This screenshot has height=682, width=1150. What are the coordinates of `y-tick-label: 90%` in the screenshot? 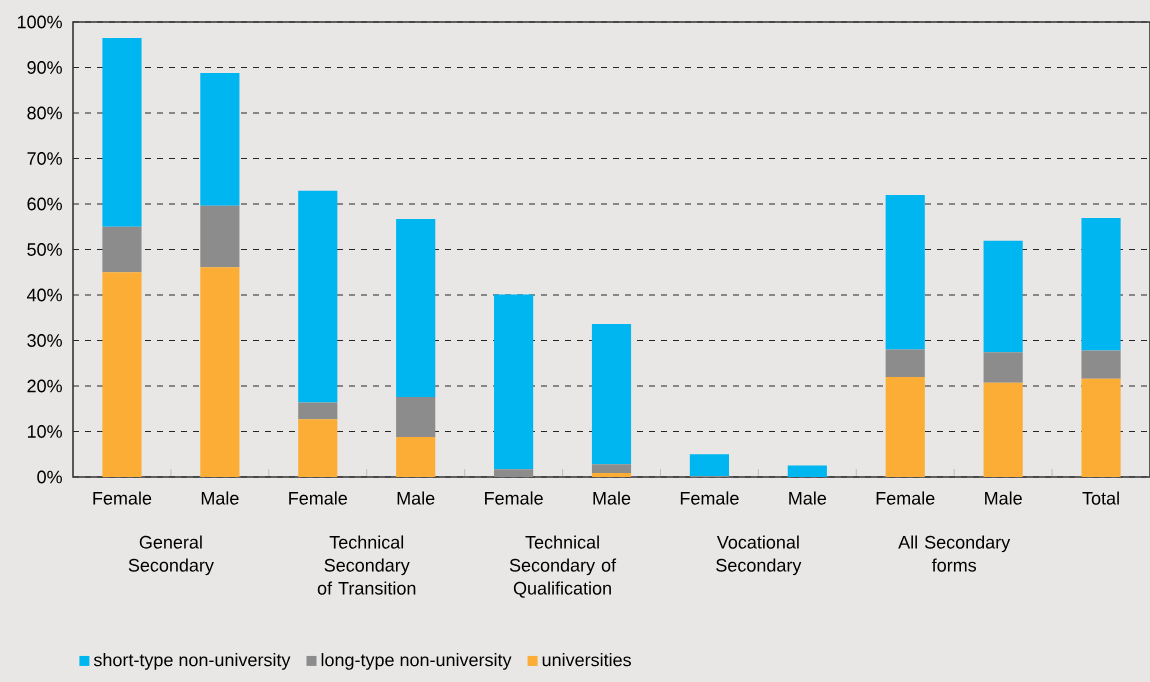 It's located at (44, 67).